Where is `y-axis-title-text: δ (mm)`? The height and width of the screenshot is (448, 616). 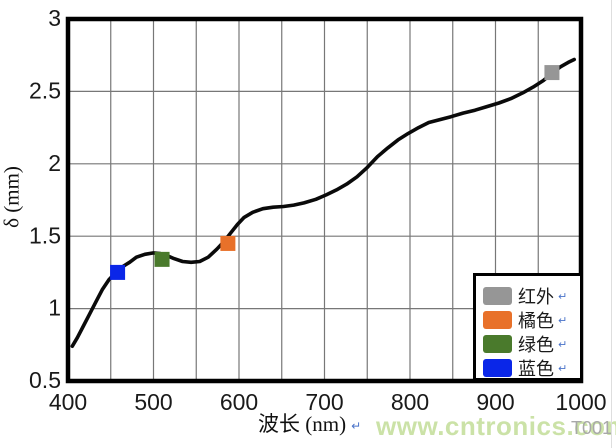
y-axis-title-text: δ (mm) is located at coordinates (12, 197).